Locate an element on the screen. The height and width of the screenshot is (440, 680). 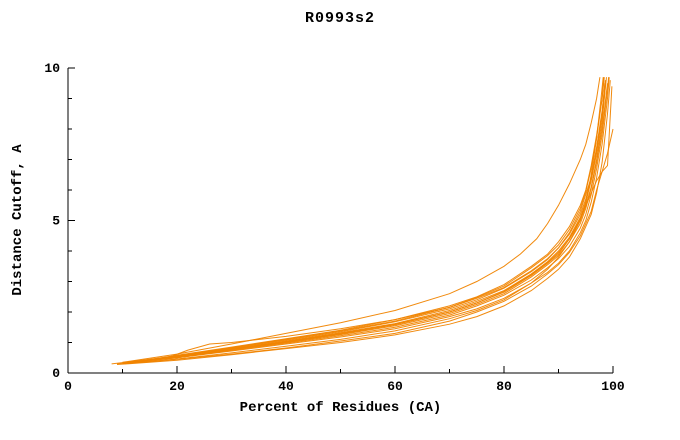
y-tick-label: 10 is located at coordinates (52, 68).